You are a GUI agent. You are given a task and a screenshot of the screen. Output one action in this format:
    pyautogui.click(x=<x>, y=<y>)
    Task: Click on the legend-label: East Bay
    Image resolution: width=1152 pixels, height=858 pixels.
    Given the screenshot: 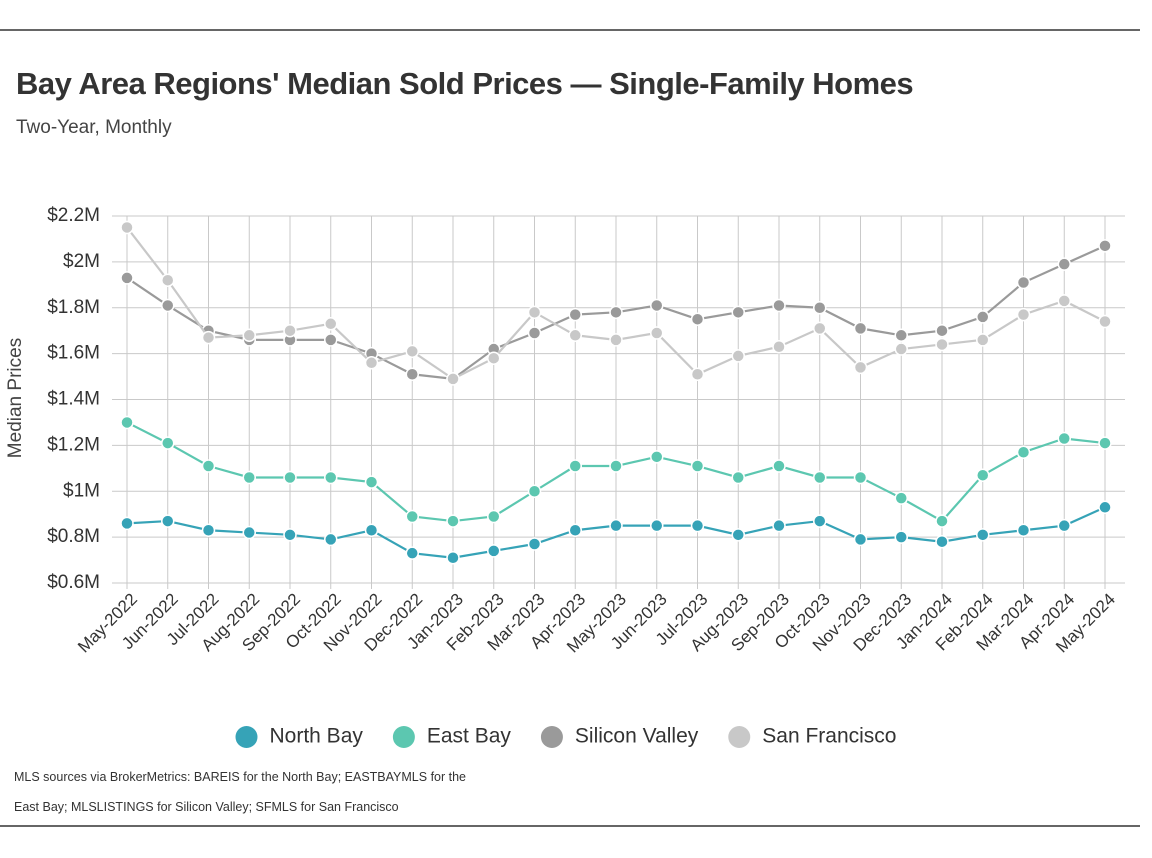 What is the action you would take?
    pyautogui.click(x=469, y=736)
    